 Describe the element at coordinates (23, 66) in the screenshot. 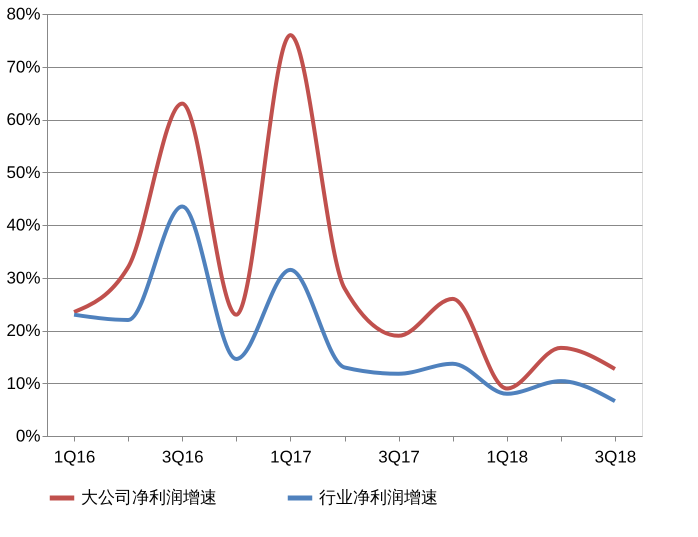

I see `y-tick-label: 70%` at that location.